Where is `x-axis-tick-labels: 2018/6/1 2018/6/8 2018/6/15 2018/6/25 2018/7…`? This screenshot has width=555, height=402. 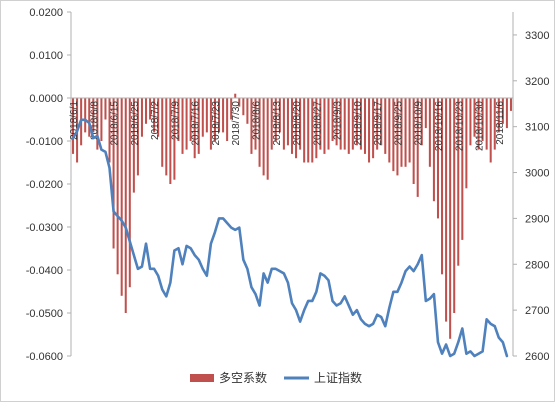 x-axis-tick-labels: 2018/6/1 2018/6/8 2018/6/15 2018/6/25 2018/7… is located at coordinates (287, 126).